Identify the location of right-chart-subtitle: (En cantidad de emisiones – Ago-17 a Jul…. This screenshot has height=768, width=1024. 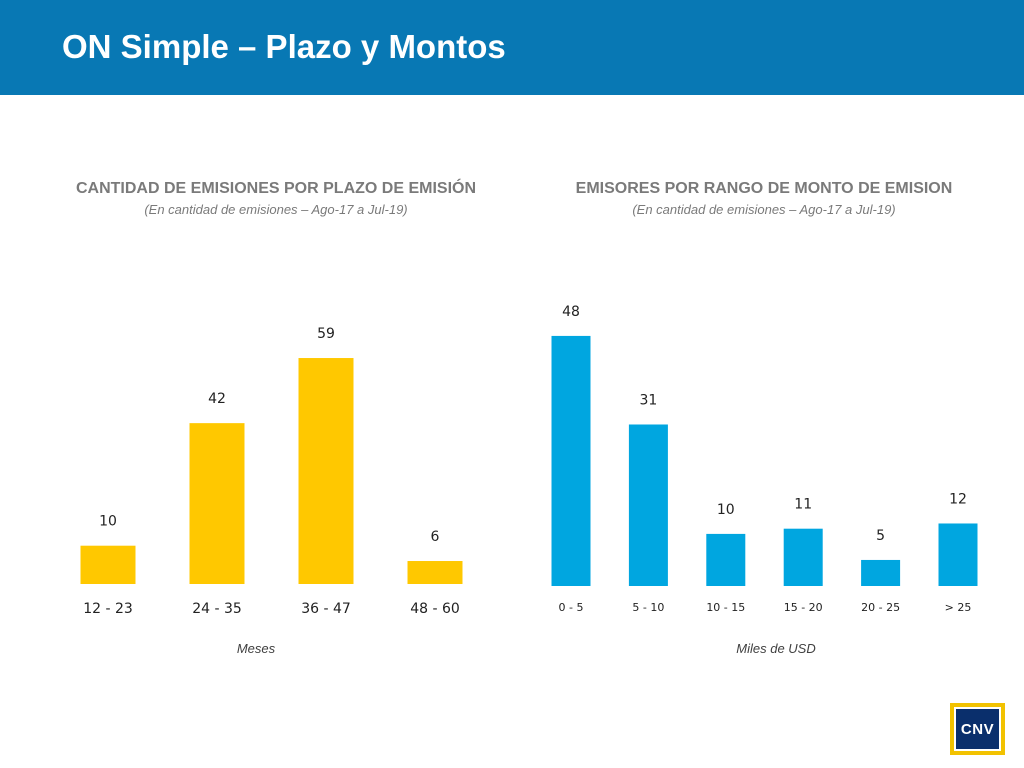
(764, 209).